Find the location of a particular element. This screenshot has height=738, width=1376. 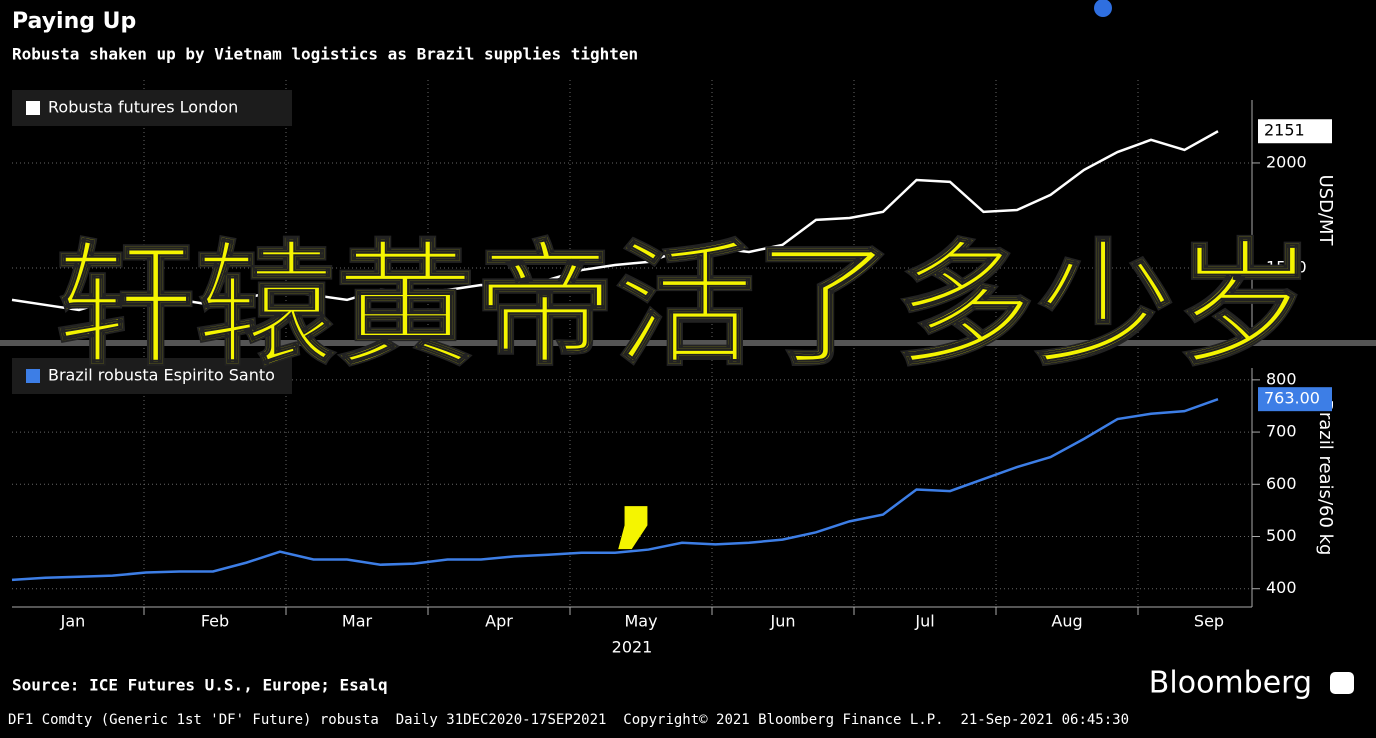

panel-divider is located at coordinates (688, 343).